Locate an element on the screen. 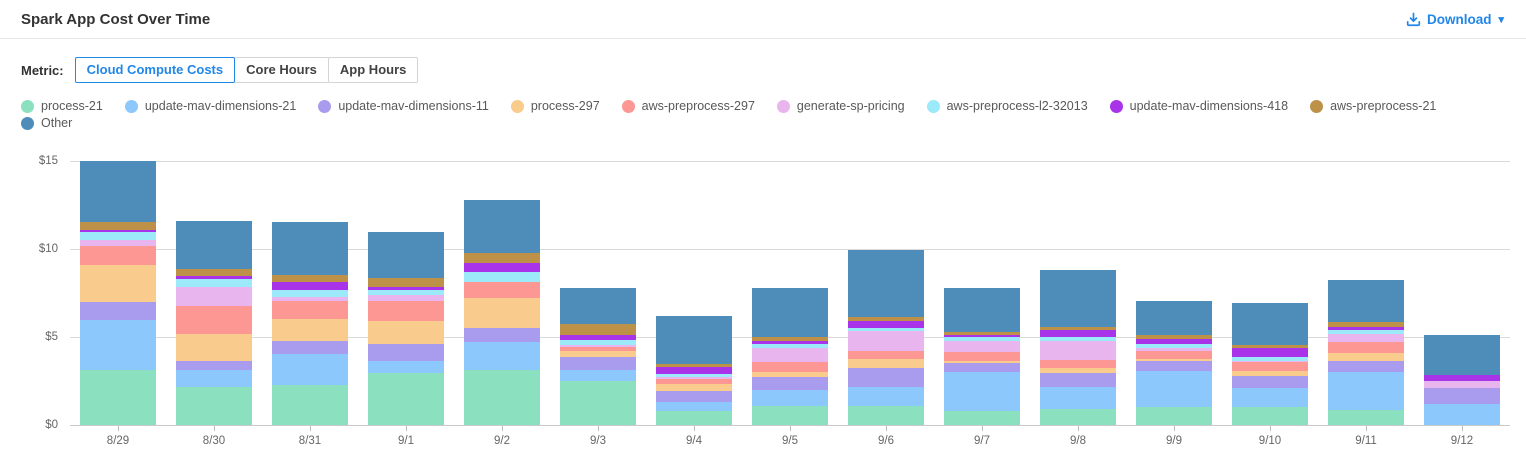 This screenshot has height=465, width=1526. bar-column-9/1 is located at coordinates (406, 328).